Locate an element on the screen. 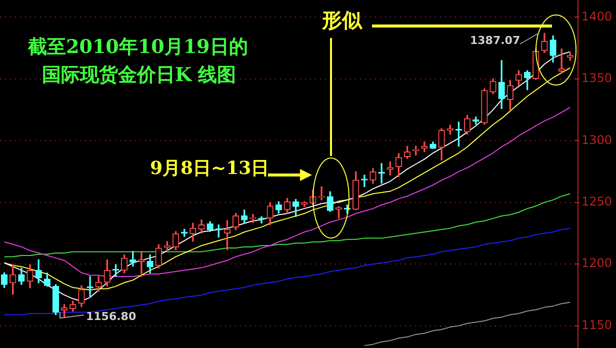  annotation: 1387.07 is located at coordinates (495, 41).